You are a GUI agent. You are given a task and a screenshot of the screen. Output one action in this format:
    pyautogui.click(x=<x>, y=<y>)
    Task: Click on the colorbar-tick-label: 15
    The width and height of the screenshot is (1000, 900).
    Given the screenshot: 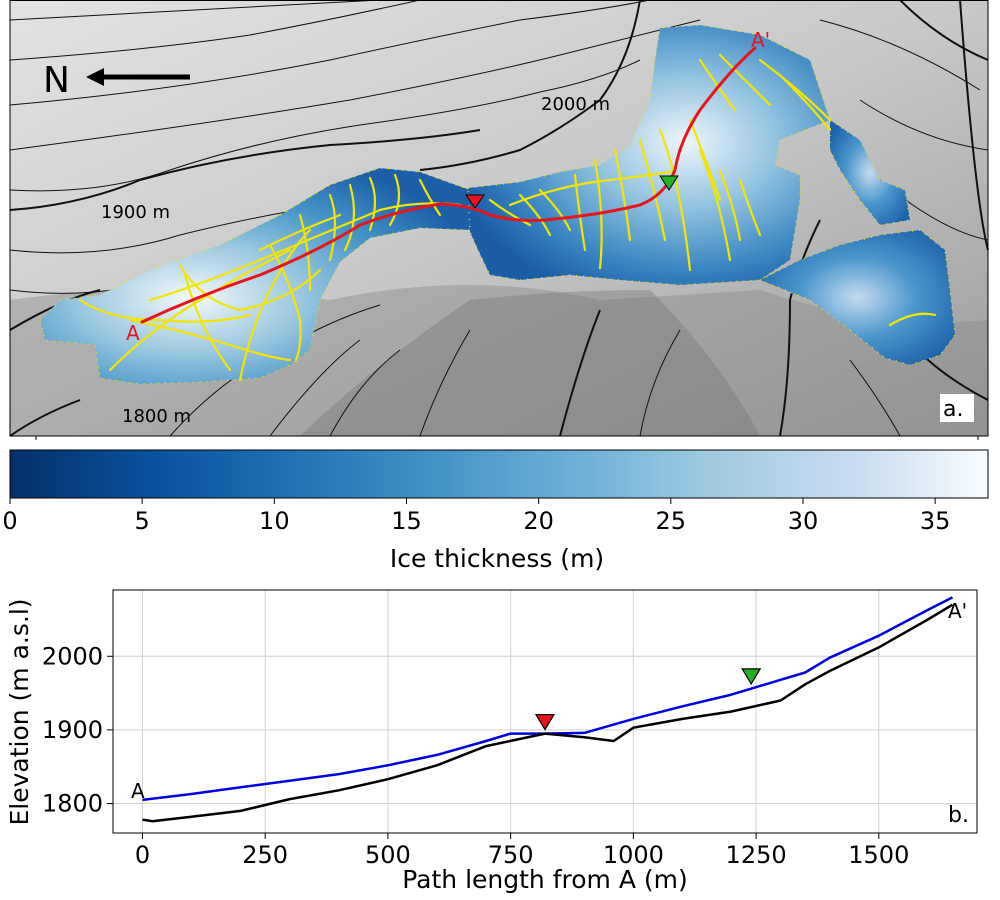 What is the action you would take?
    pyautogui.click(x=406, y=521)
    